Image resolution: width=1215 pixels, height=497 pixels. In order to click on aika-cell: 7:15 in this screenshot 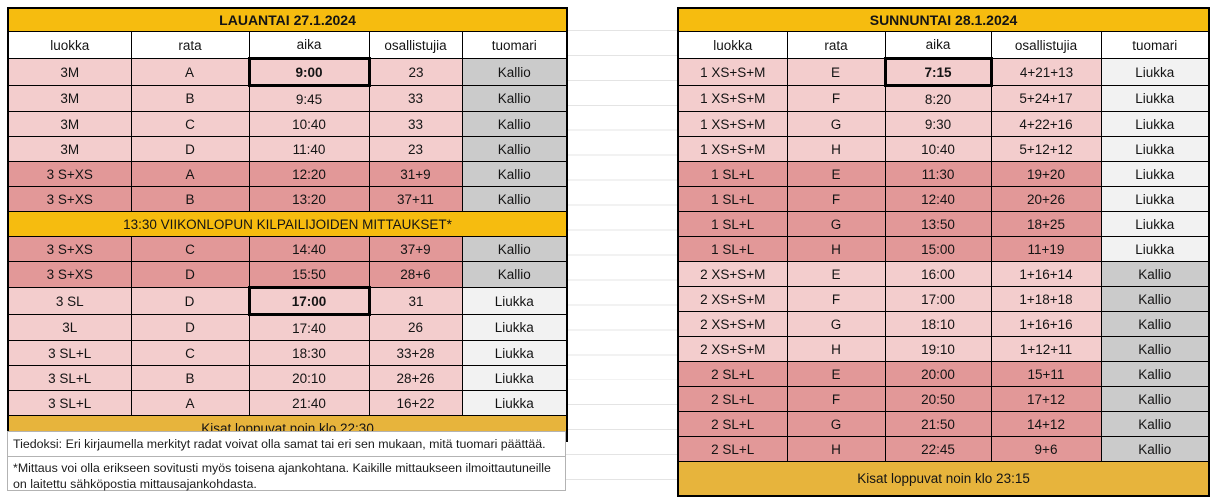, I will do `click(938, 72)`.